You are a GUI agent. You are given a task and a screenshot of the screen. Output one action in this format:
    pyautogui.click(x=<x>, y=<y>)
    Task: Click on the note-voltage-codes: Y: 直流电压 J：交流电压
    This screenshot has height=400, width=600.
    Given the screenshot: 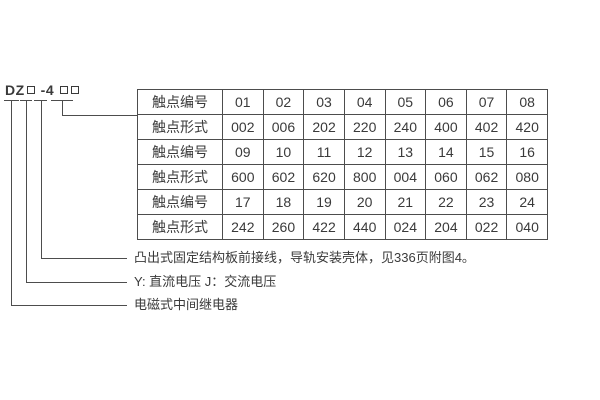 What is the action you would take?
    pyautogui.click(x=205, y=281)
    